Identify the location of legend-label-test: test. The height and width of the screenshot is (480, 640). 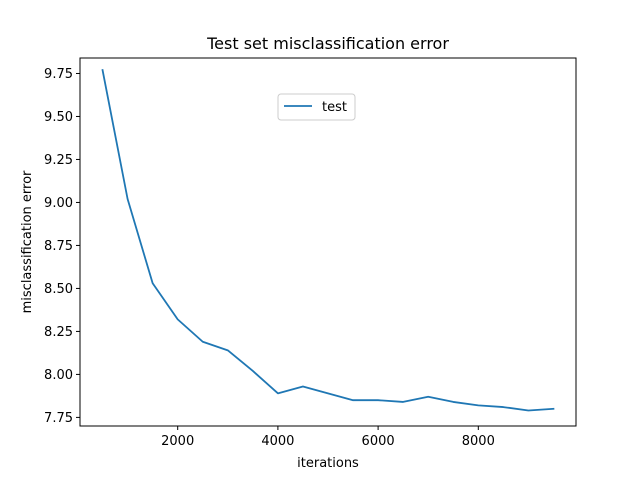
(334, 107).